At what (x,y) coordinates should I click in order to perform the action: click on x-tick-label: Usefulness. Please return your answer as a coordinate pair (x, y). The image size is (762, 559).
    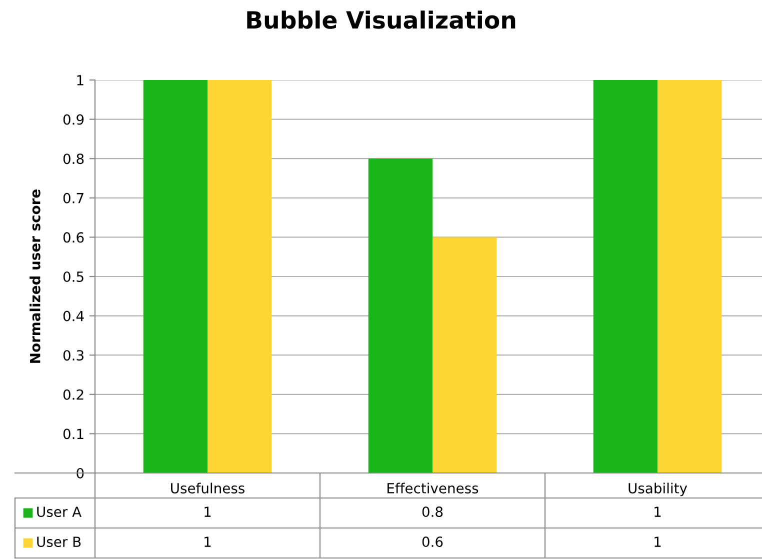
    Looking at the image, I should click on (207, 488).